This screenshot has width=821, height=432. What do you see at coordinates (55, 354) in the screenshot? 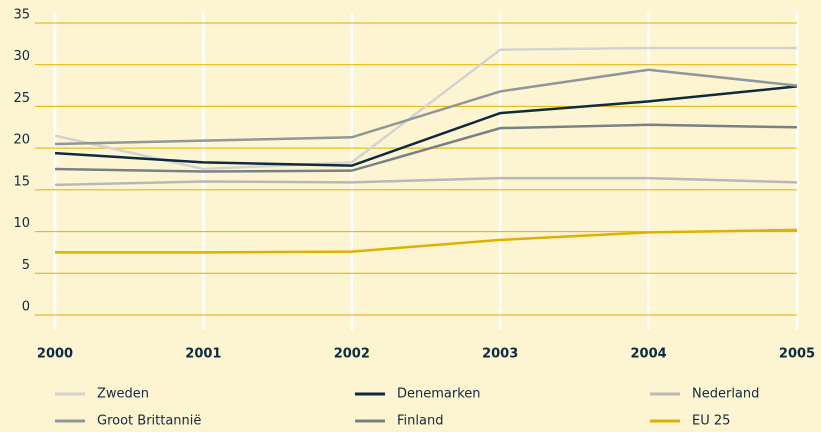
I see `x-tick-label: 2000` at bounding box center [55, 354].